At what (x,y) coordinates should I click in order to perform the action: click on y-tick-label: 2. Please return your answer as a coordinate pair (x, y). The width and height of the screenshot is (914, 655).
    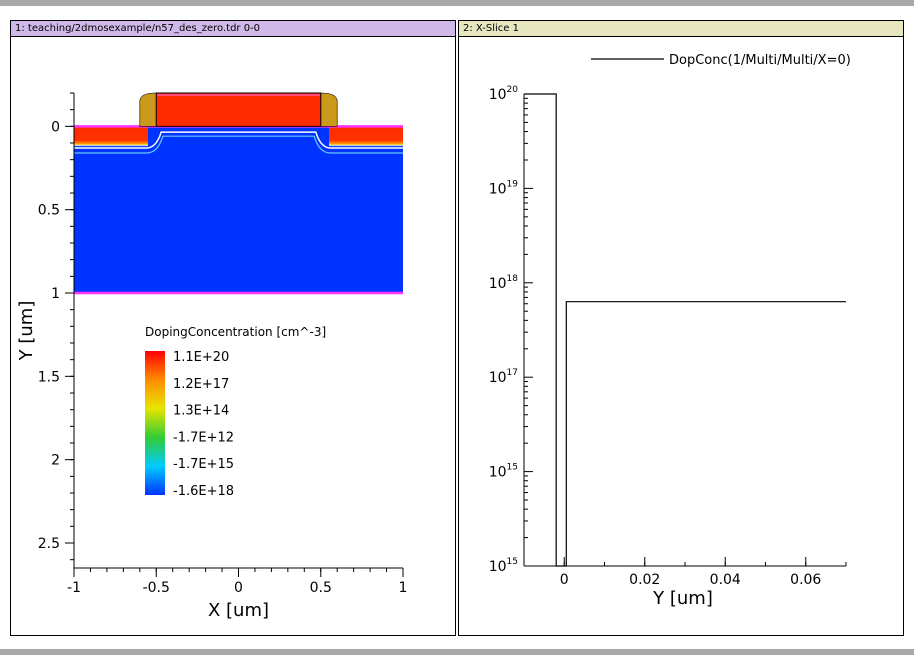
    Looking at the image, I should click on (55, 461).